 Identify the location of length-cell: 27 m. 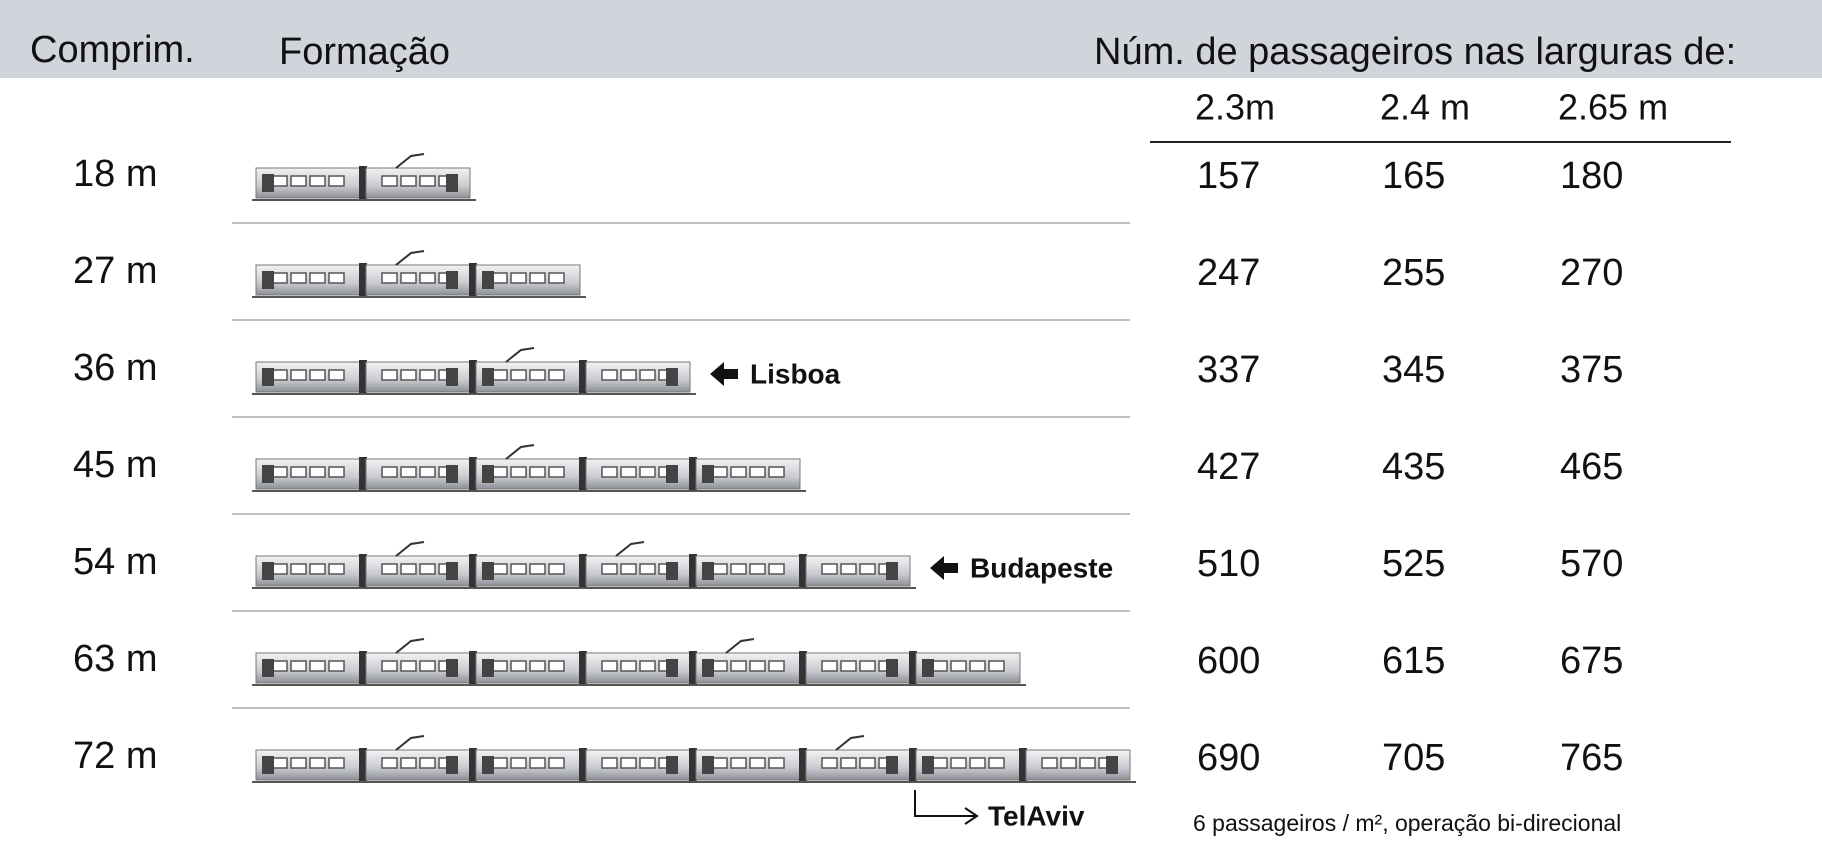
(115, 271).